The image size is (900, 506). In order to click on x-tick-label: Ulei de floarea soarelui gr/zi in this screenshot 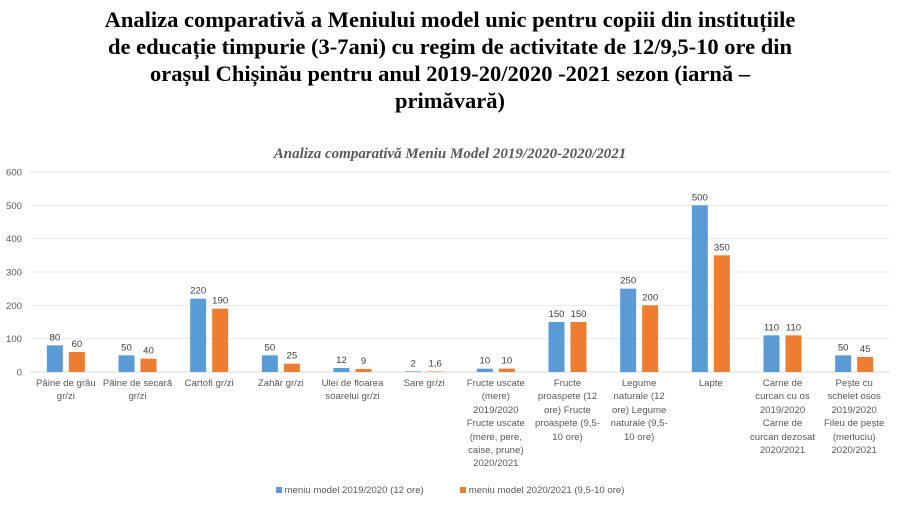, I will do `click(352, 390)`.